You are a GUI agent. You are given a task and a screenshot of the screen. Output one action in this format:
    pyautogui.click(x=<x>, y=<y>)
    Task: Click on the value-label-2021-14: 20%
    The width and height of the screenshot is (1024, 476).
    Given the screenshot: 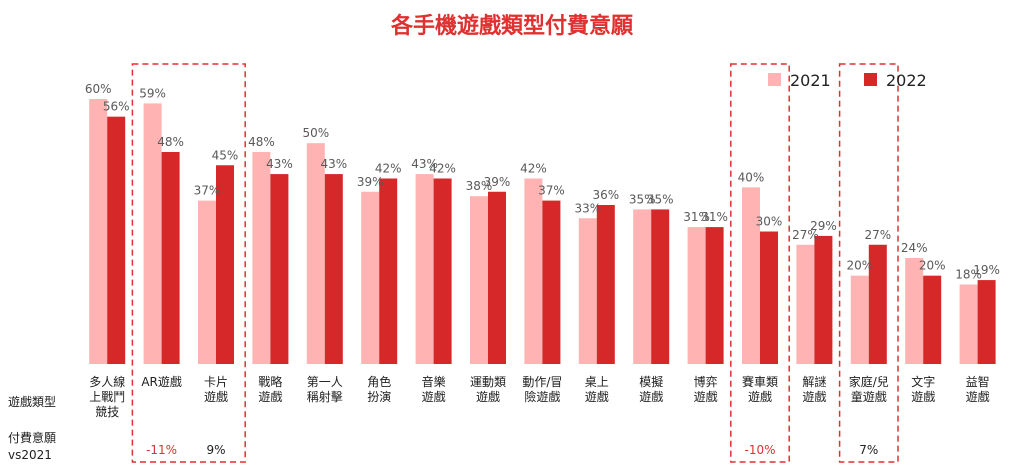 What is the action you would take?
    pyautogui.click(x=859, y=266)
    